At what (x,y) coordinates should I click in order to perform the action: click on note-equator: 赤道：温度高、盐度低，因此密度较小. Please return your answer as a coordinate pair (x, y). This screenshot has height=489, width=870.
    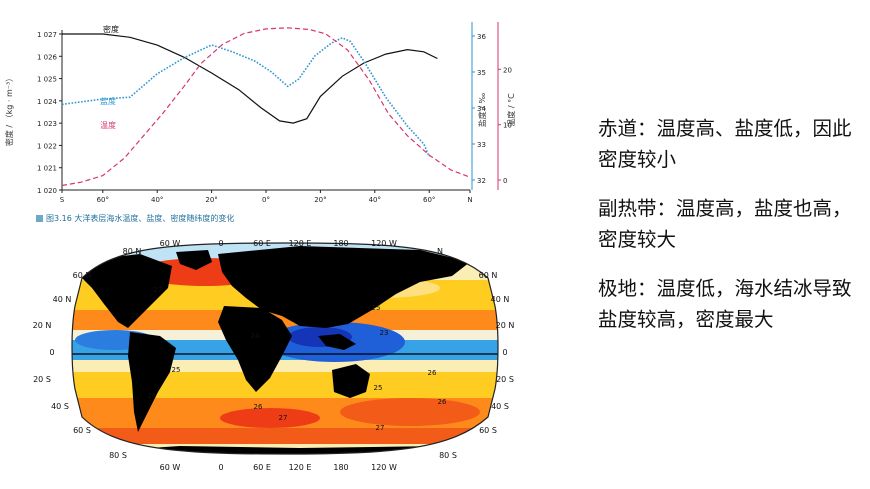
    Looking at the image, I should click on (725, 144).